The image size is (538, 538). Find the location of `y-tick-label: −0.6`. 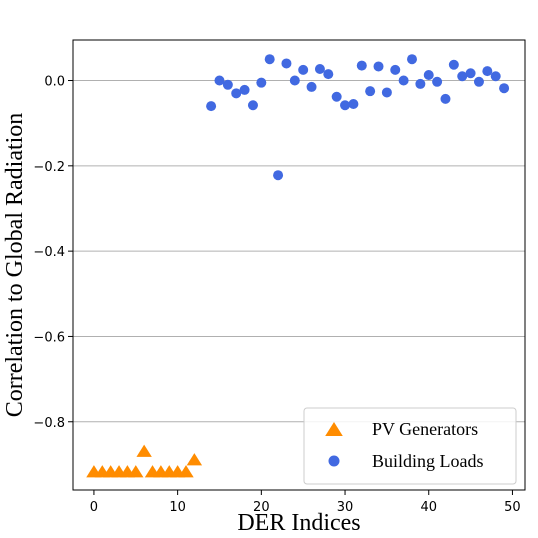

y-tick-label: −0.6 is located at coordinates (49, 337).